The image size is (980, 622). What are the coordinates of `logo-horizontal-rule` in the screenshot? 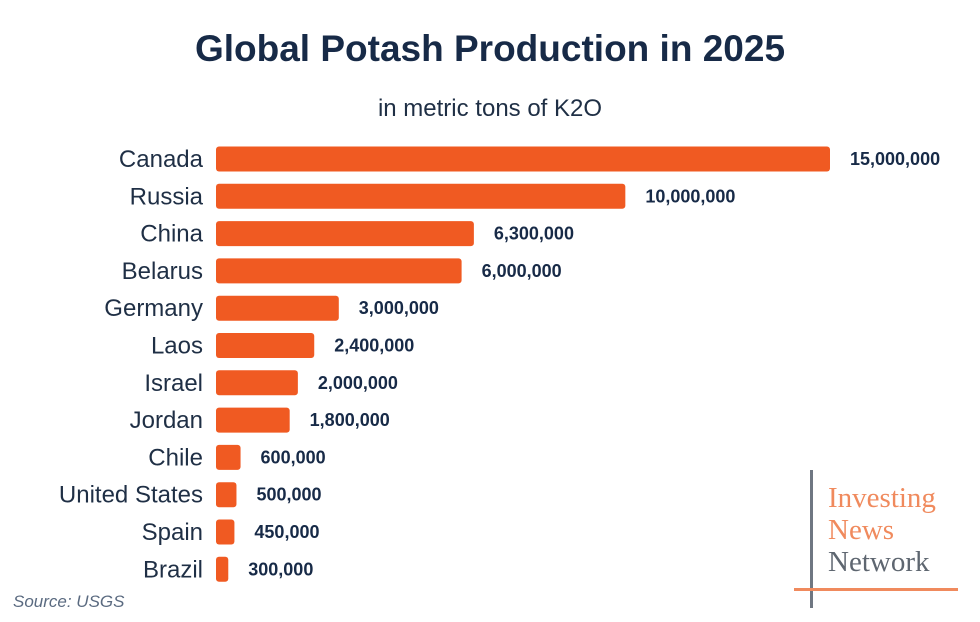 It's located at (876, 589).